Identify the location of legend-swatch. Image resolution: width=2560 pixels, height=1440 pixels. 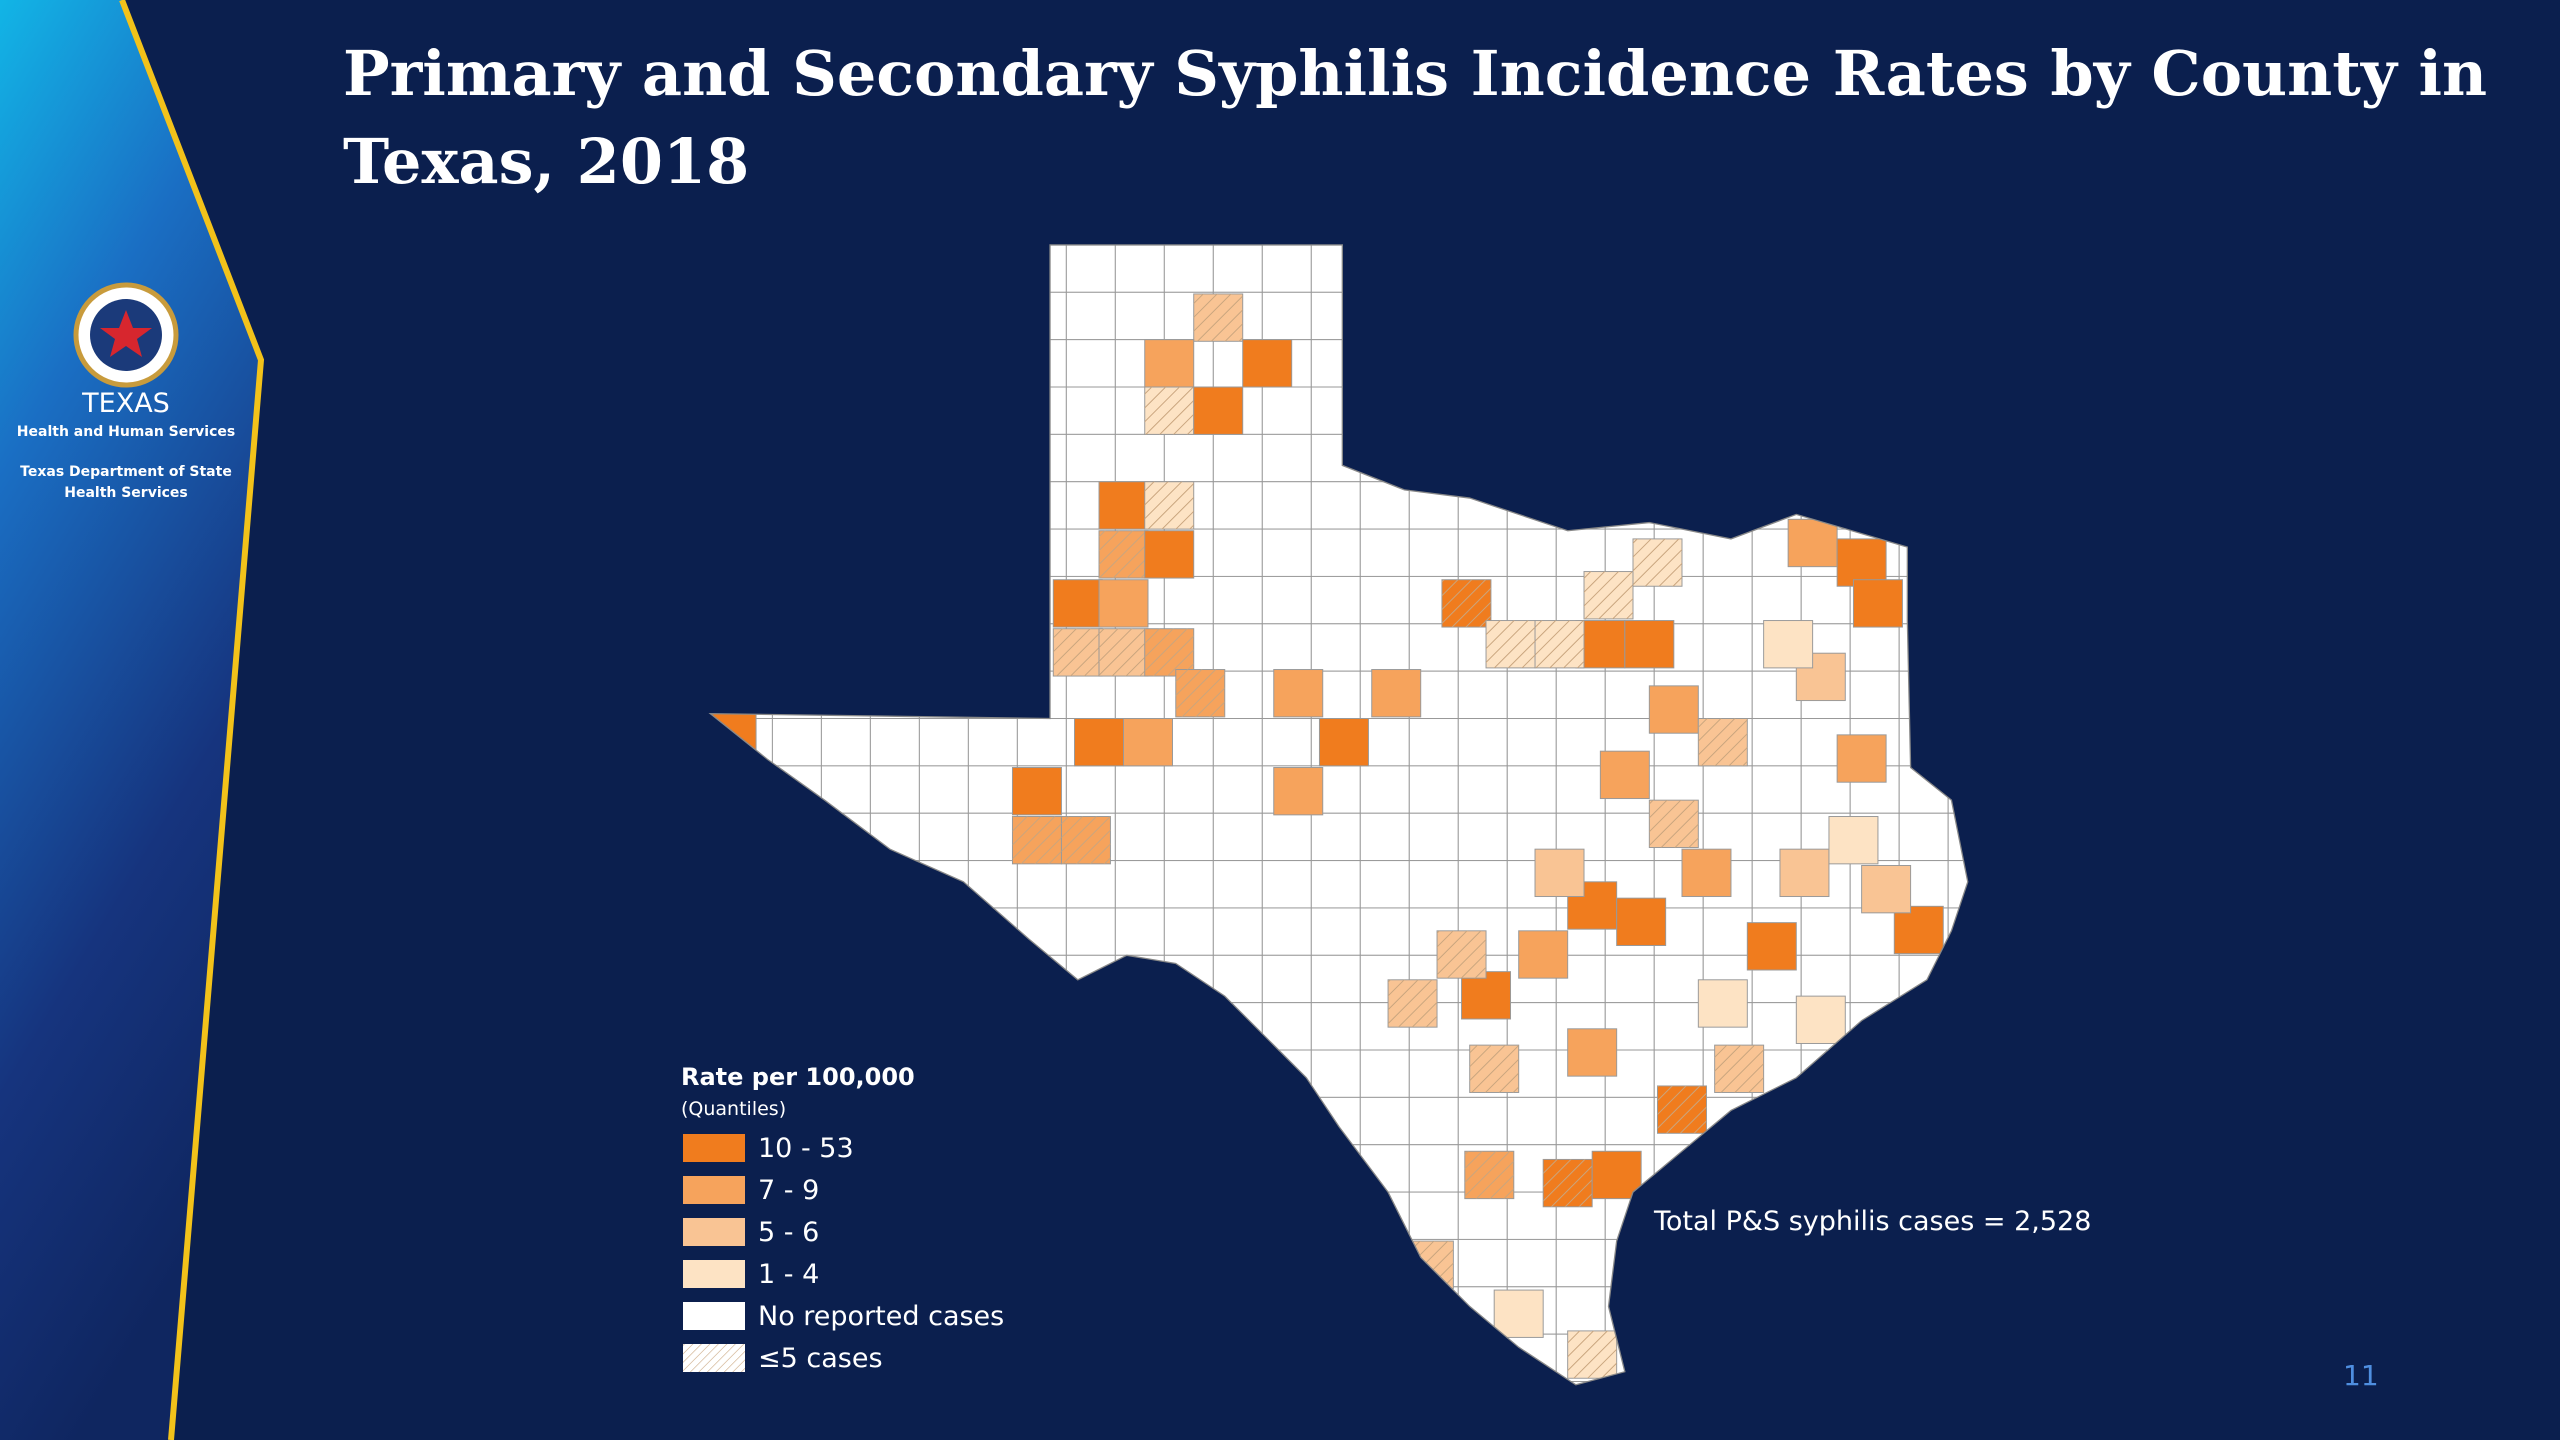
(714, 1148).